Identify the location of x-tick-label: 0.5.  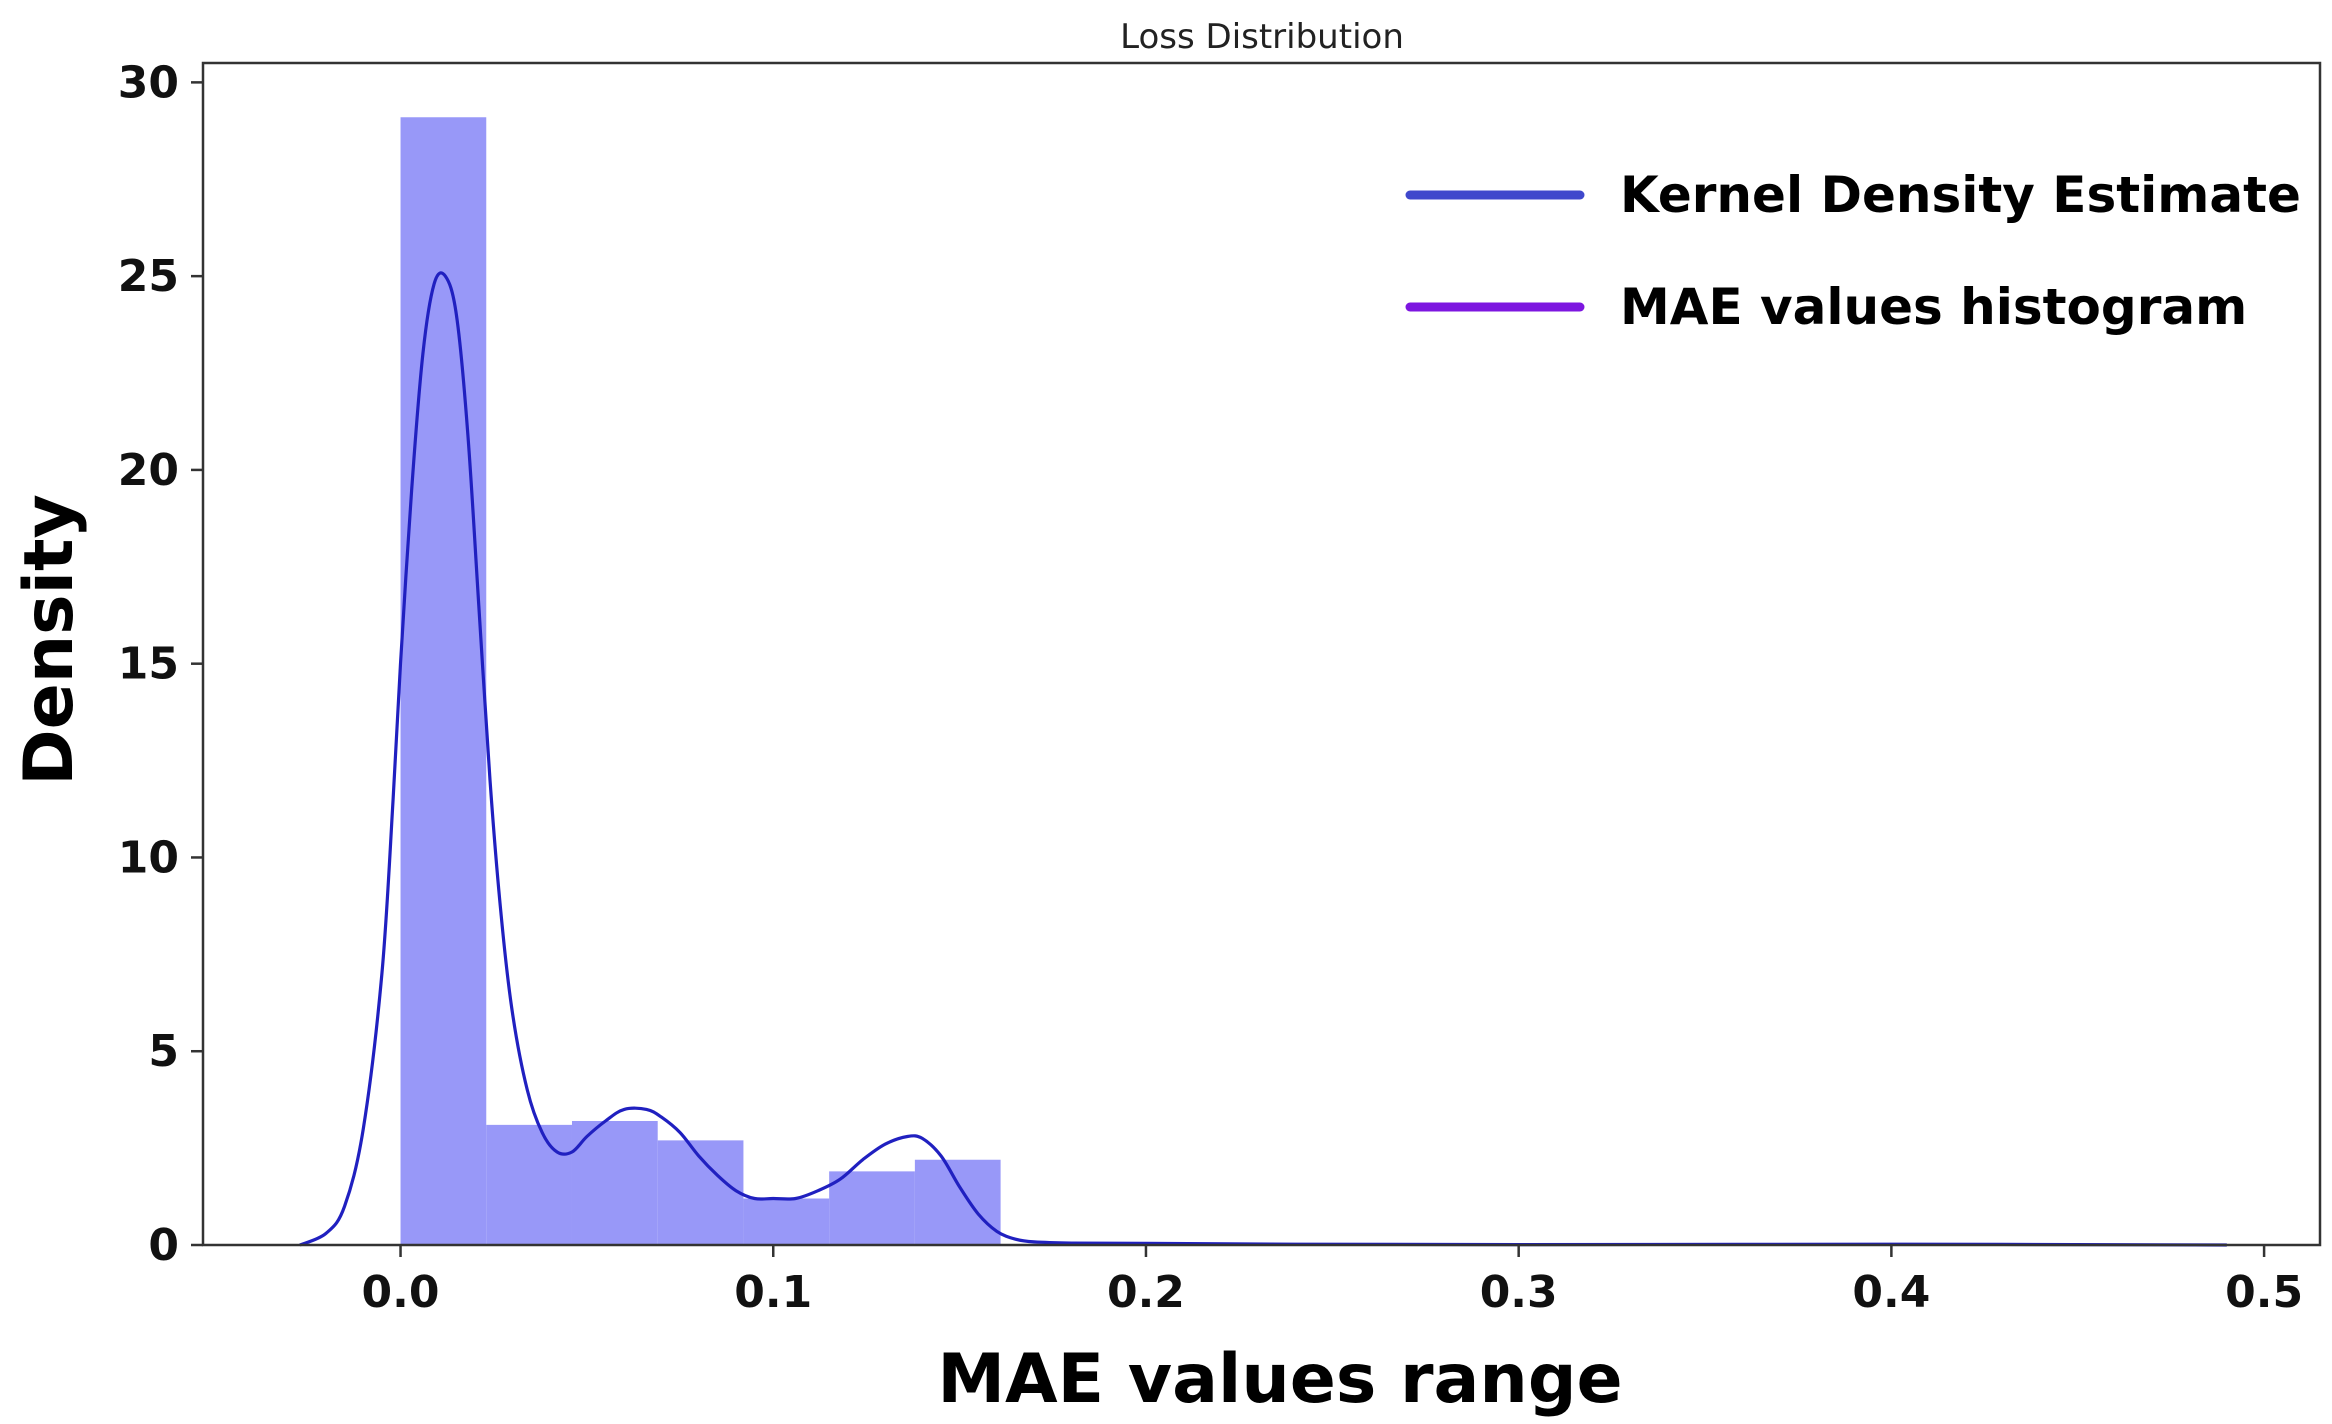
(2264, 1292).